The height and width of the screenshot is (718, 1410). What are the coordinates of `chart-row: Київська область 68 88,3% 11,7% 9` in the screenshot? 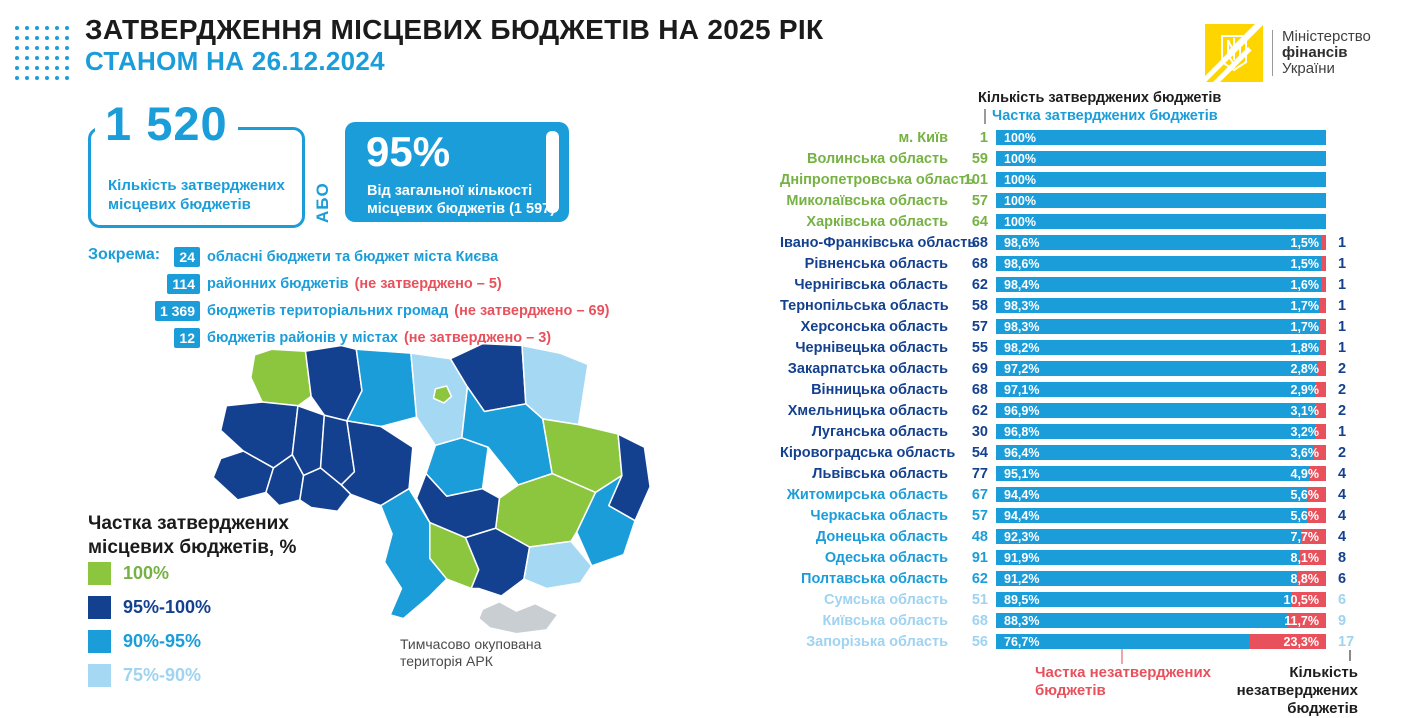 It's located at (1092, 620).